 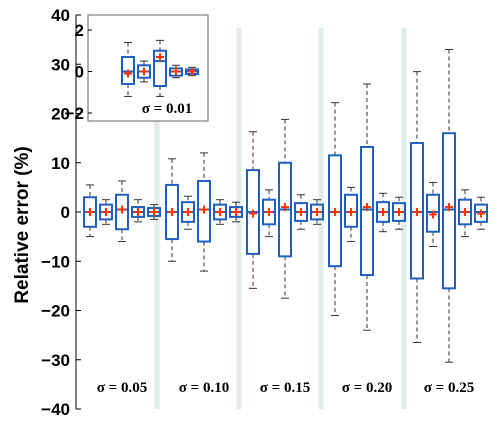 What do you see at coordinates (167, 109) in the screenshot?
I see `inset-group-label: σ = 0.01` at bounding box center [167, 109].